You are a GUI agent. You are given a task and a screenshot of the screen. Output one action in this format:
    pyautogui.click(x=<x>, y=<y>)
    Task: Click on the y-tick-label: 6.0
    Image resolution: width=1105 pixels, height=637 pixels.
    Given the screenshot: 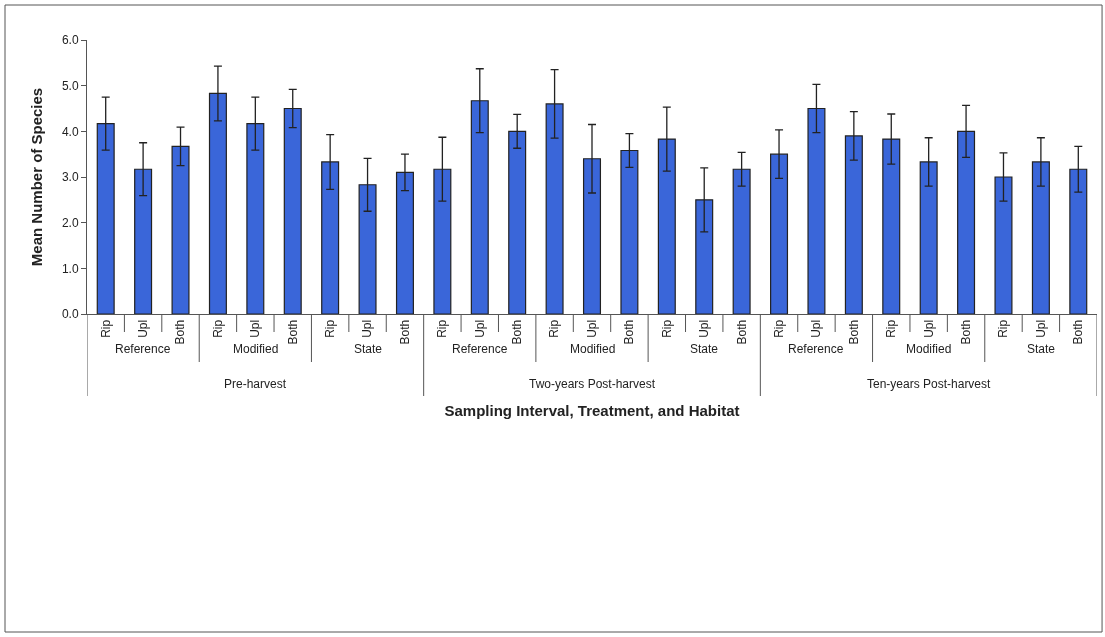 What is the action you would take?
    pyautogui.click(x=70, y=40)
    